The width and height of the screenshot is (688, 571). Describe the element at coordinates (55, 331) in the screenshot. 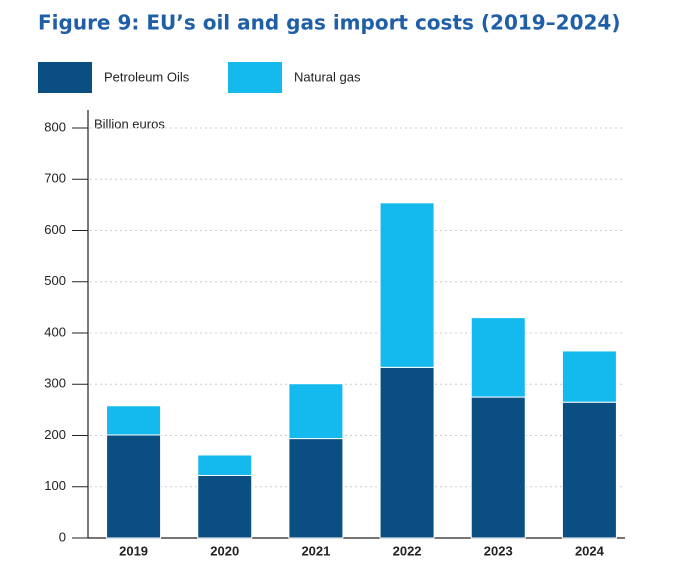

I see `y-tick-label: 400` at that location.